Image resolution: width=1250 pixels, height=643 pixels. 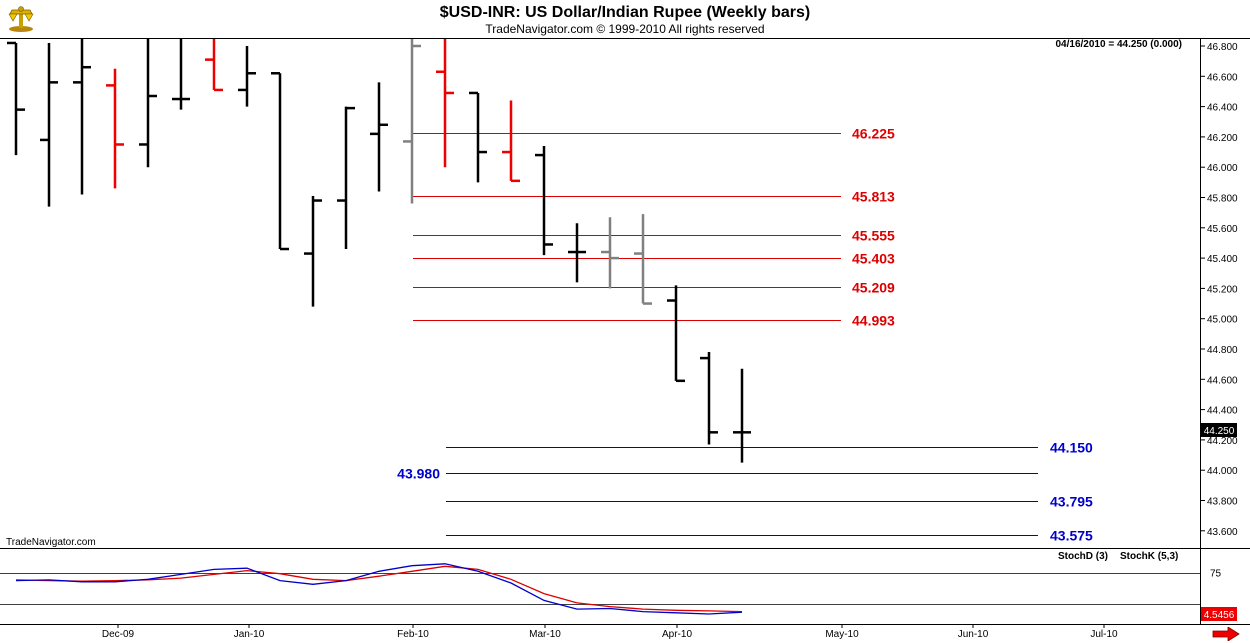 I want to click on y-tick-label: 45.200, so click(x=1222, y=289).